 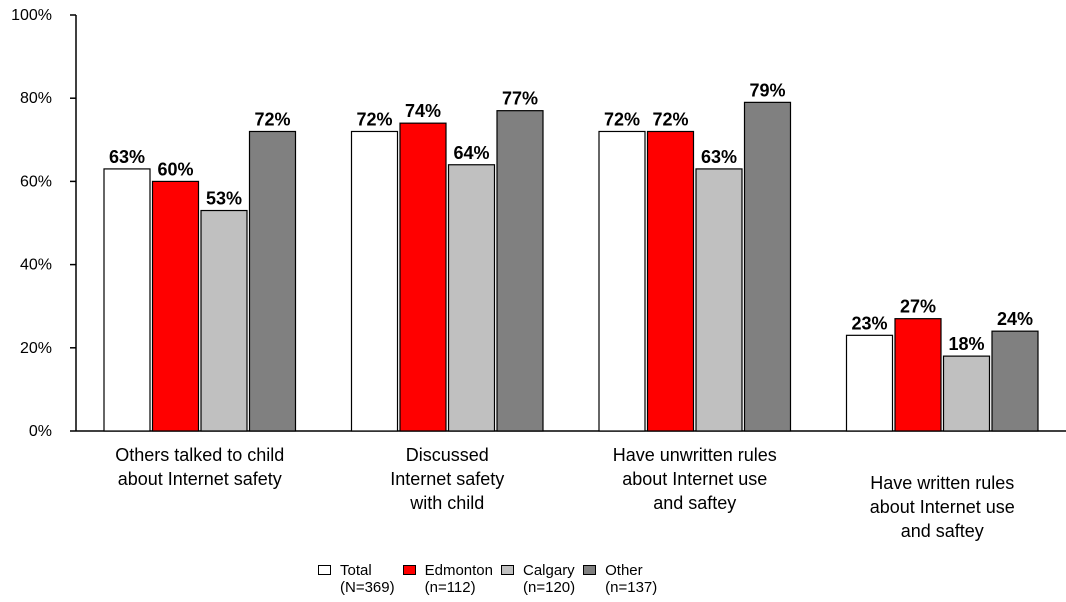 I want to click on data-label: 27%, so click(x=918, y=307).